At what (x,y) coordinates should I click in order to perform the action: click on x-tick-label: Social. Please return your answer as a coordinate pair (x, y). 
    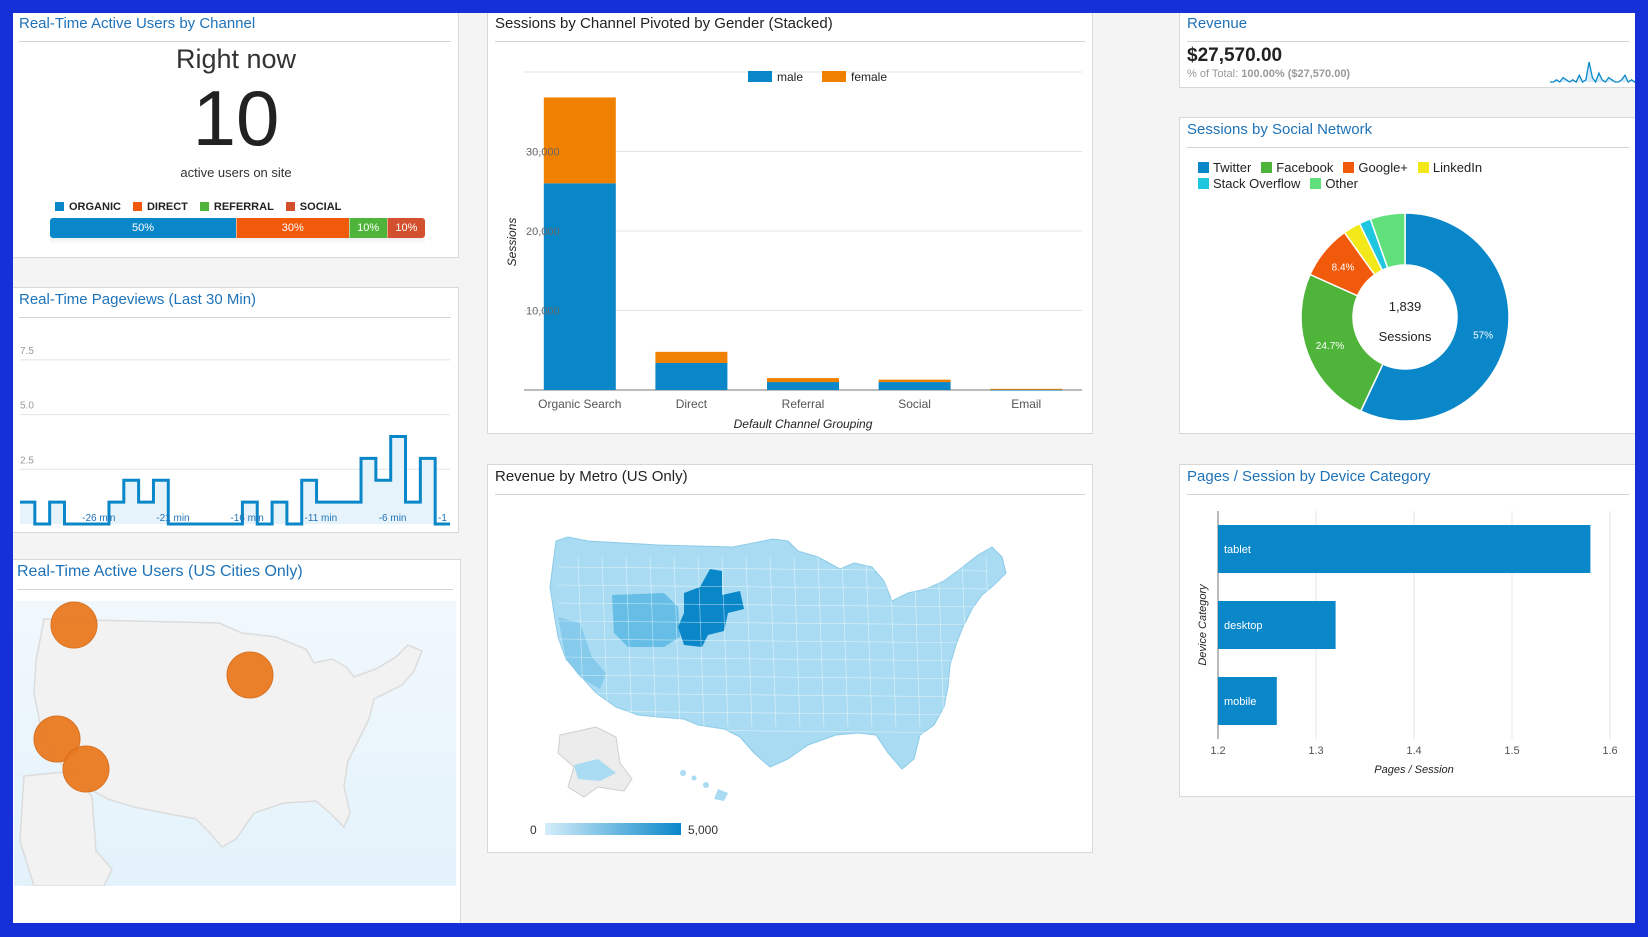
    Looking at the image, I should click on (914, 404).